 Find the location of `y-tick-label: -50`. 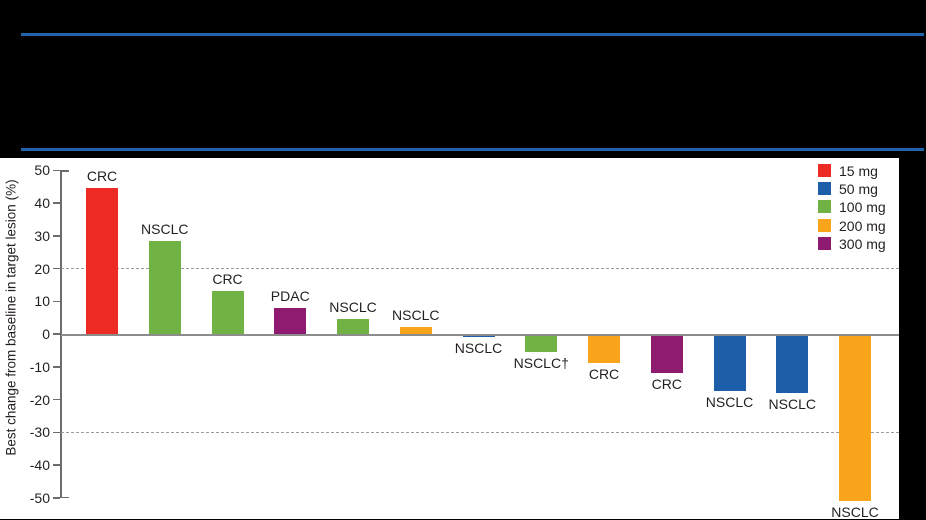

y-tick-label: -50 is located at coordinates (39, 497).